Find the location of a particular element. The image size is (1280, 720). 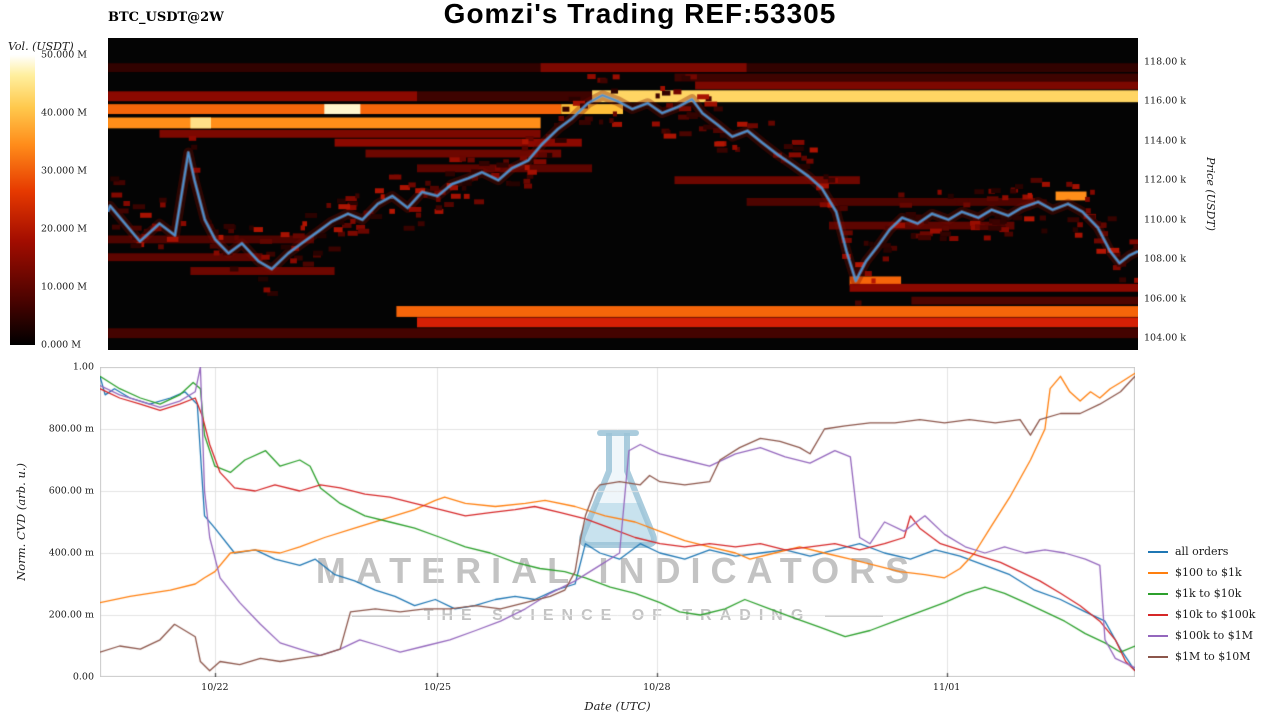

page-title: Gomzi's Trading REF:53305 is located at coordinates (640, 14).